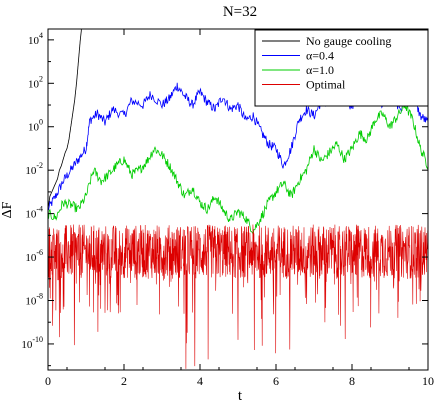 Image resolution: width=436 pixels, height=409 pixels. I want to click on y-tick-label: 10⁰, so click(35, 126).